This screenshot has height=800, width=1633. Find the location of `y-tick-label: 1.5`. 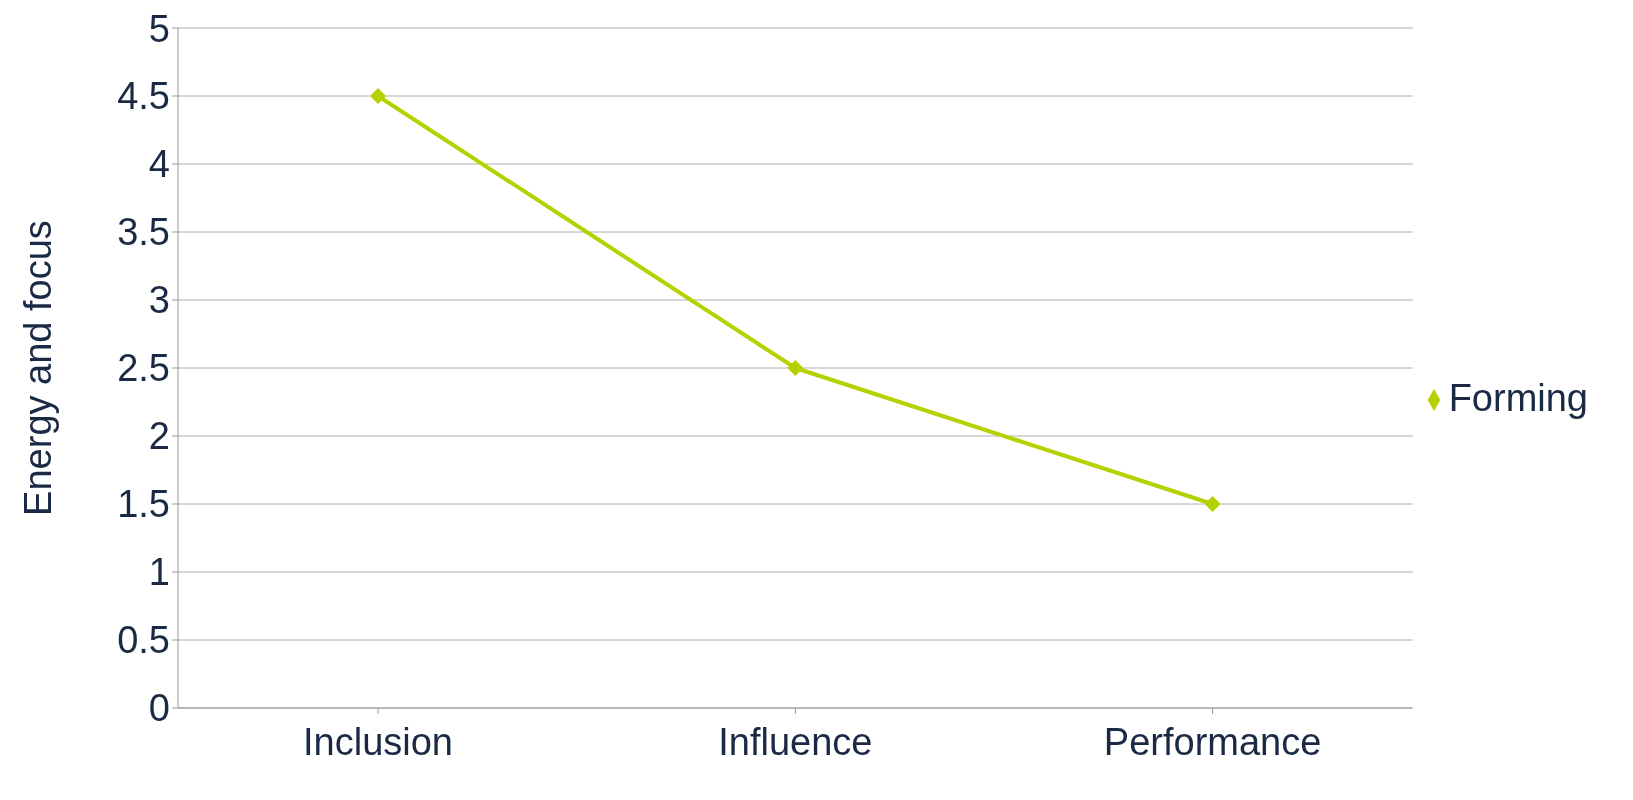

y-tick-label: 1.5 is located at coordinates (143, 504).